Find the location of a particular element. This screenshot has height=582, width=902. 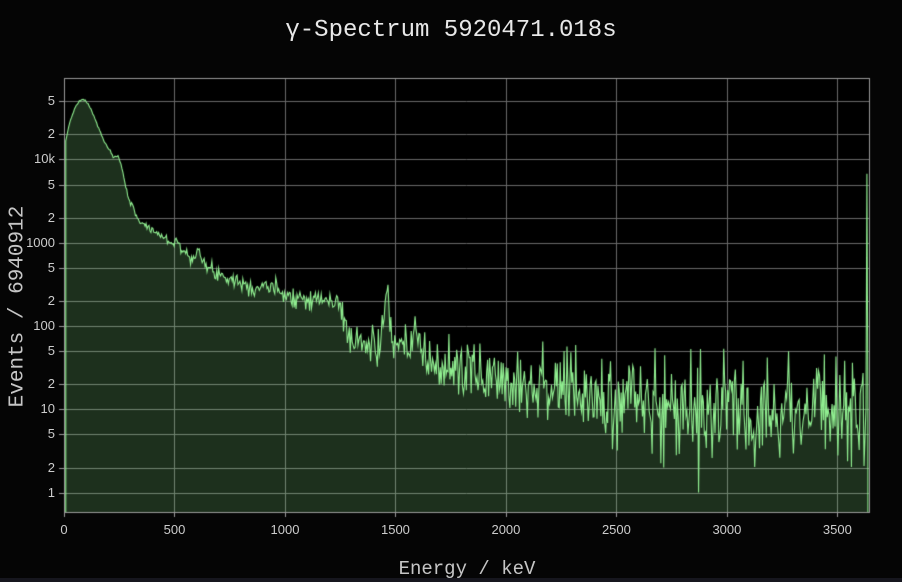

x-tick-label: 1000 is located at coordinates (285, 529).